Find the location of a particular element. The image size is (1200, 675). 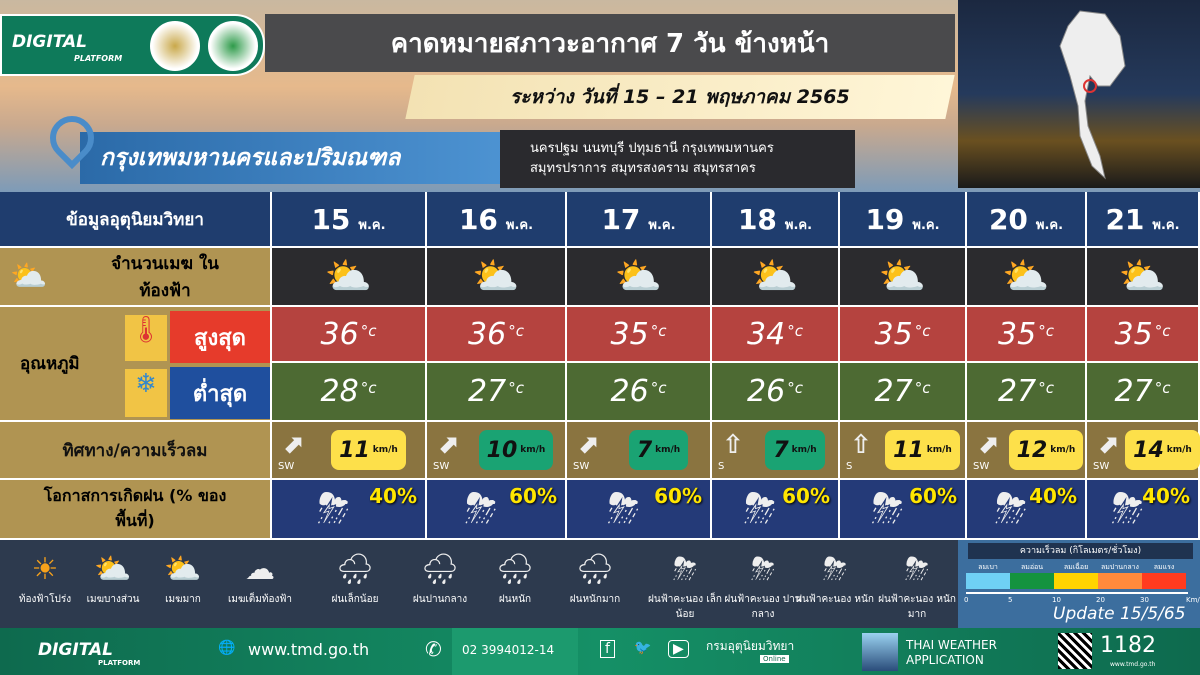

youtube-icon: ▶ is located at coordinates (678, 649).